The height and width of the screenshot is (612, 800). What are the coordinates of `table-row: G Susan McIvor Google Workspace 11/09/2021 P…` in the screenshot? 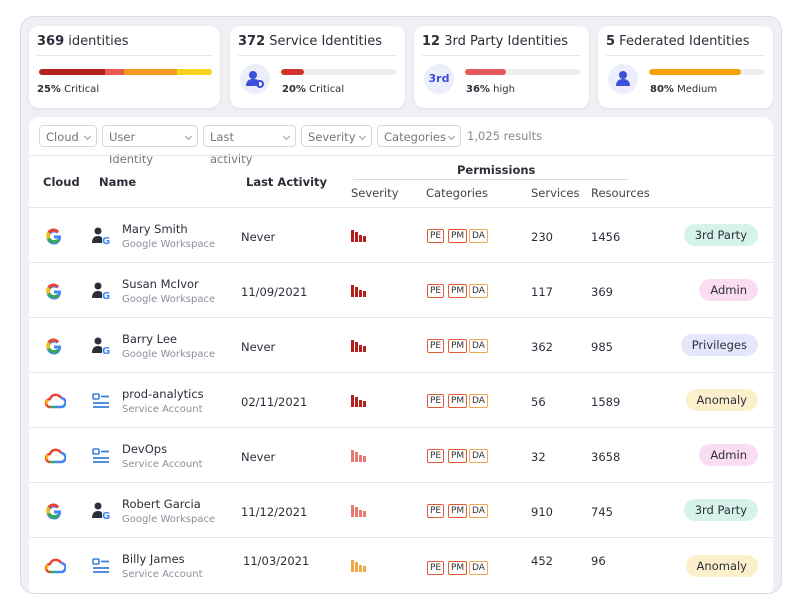 It's located at (401, 290).